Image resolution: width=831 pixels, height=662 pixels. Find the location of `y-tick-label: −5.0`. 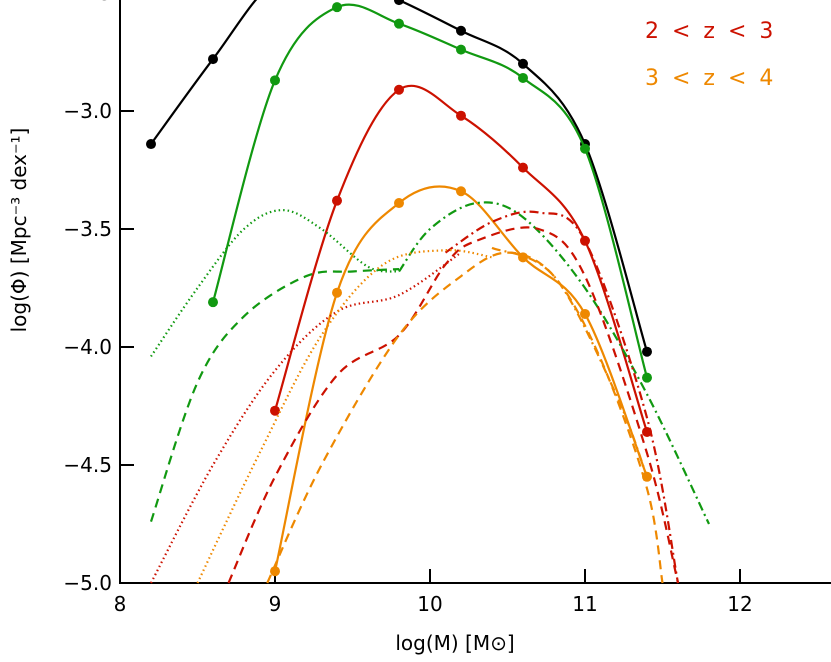

y-tick-label: −5.0 is located at coordinates (87, 583).